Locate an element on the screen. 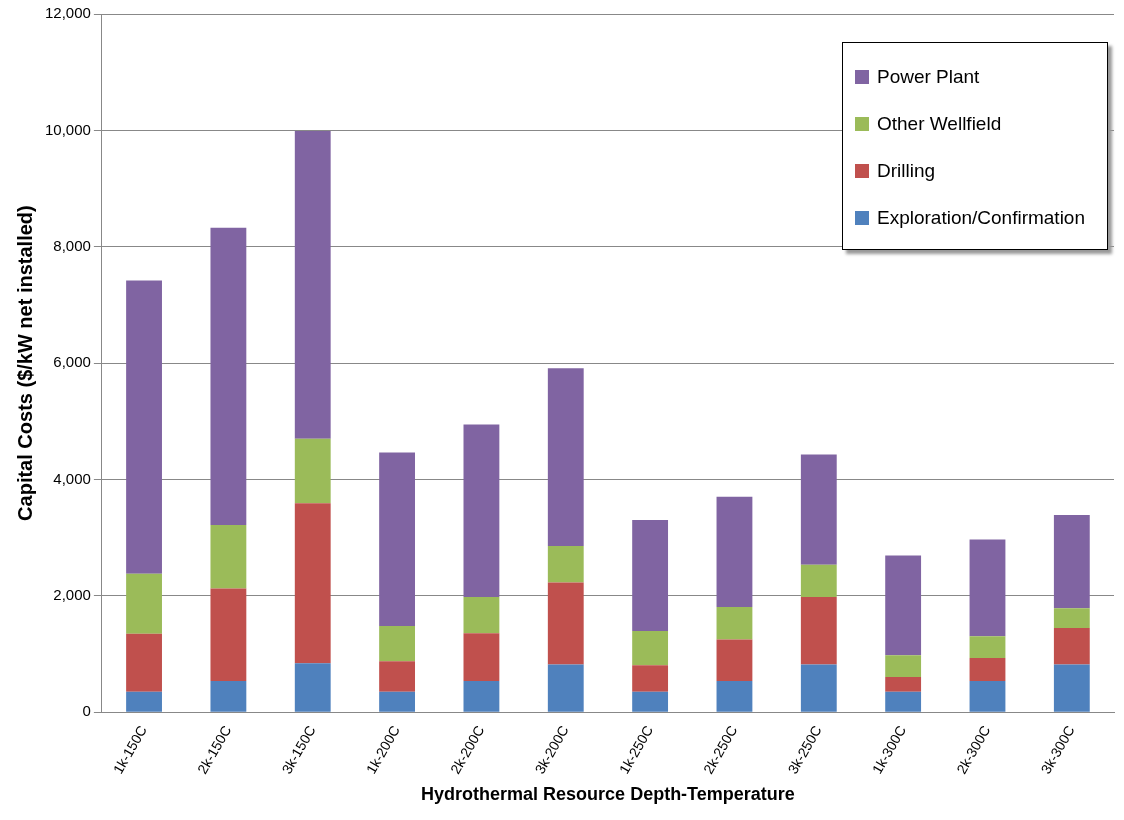  legend-label: Power Plant is located at coordinates (928, 76).